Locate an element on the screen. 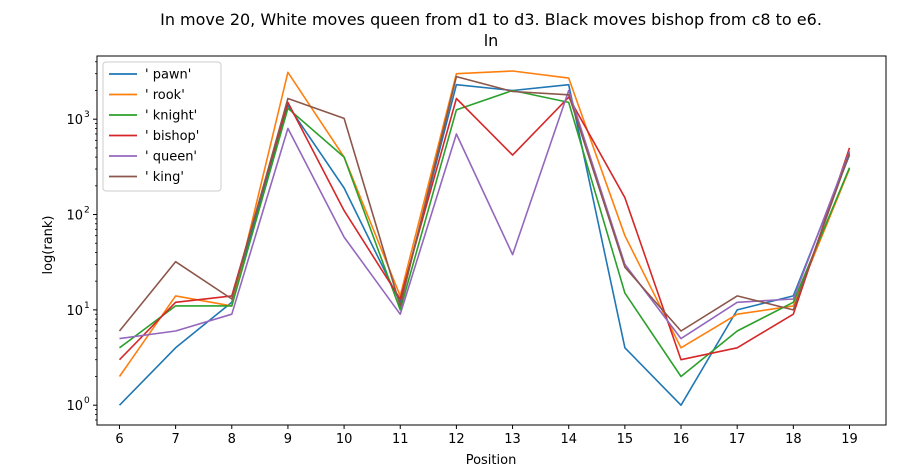 The width and height of the screenshot is (922, 470). x-tick-label: 10 is located at coordinates (344, 439).